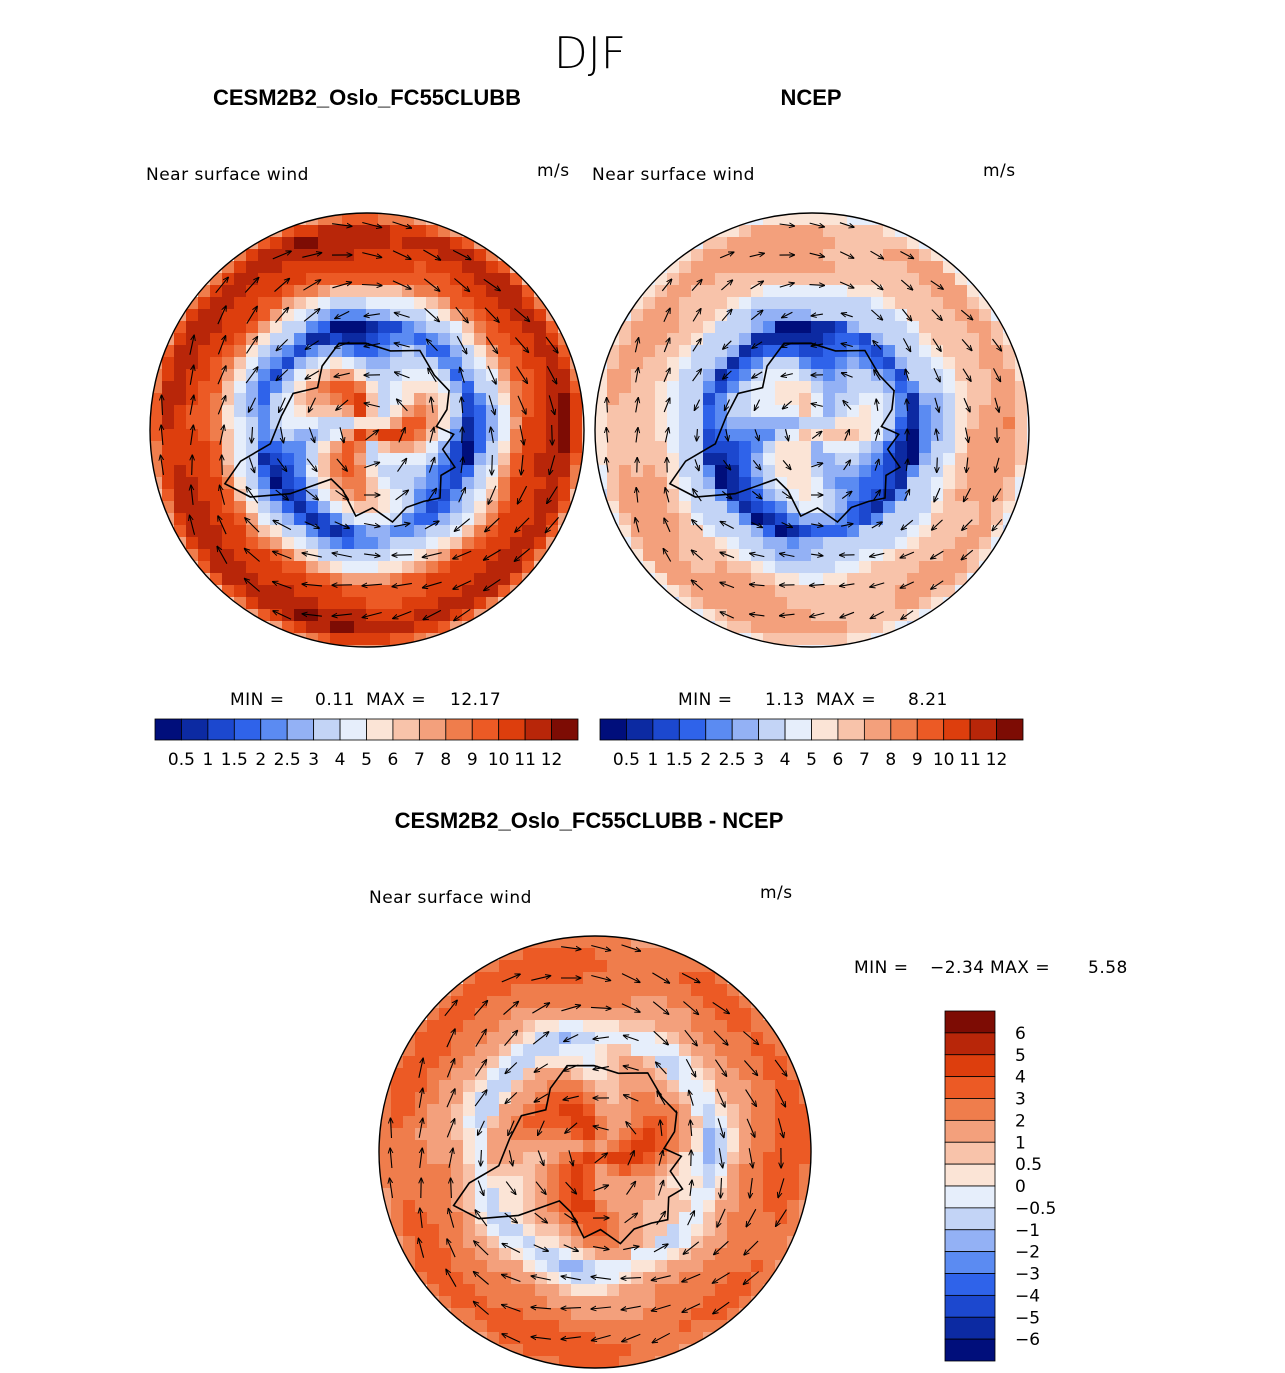 This screenshot has width=1285, height=1373. Describe the element at coordinates (776, 893) in the screenshot. I see `panel-diff-units: m/s` at that location.